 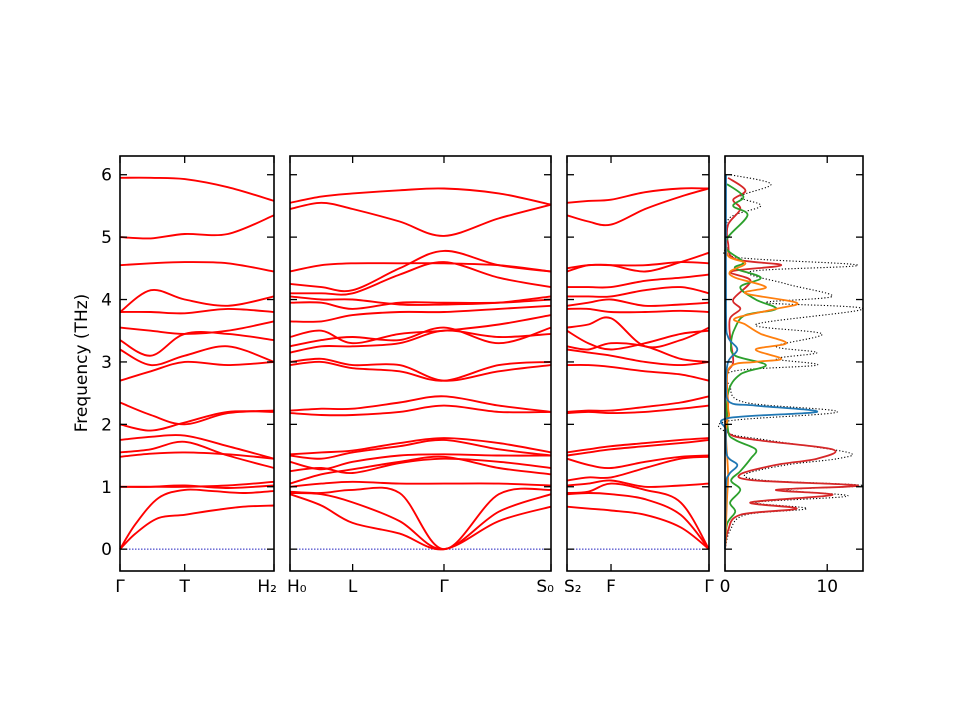 I want to click on y-tick-label: 1, so click(x=106, y=488).